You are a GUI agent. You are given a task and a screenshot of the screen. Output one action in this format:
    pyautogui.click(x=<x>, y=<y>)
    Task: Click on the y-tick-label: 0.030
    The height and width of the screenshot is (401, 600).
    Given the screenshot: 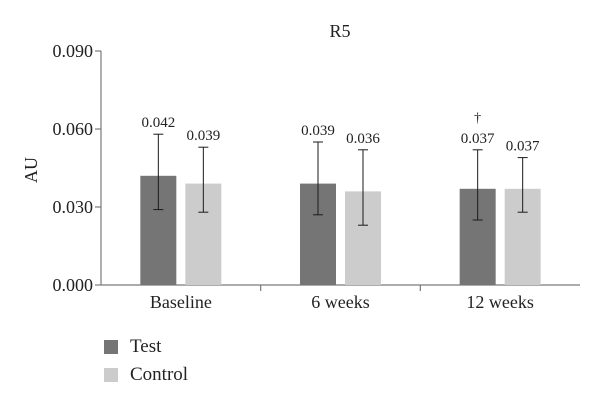 What is the action you would take?
    pyautogui.click(x=73, y=207)
    